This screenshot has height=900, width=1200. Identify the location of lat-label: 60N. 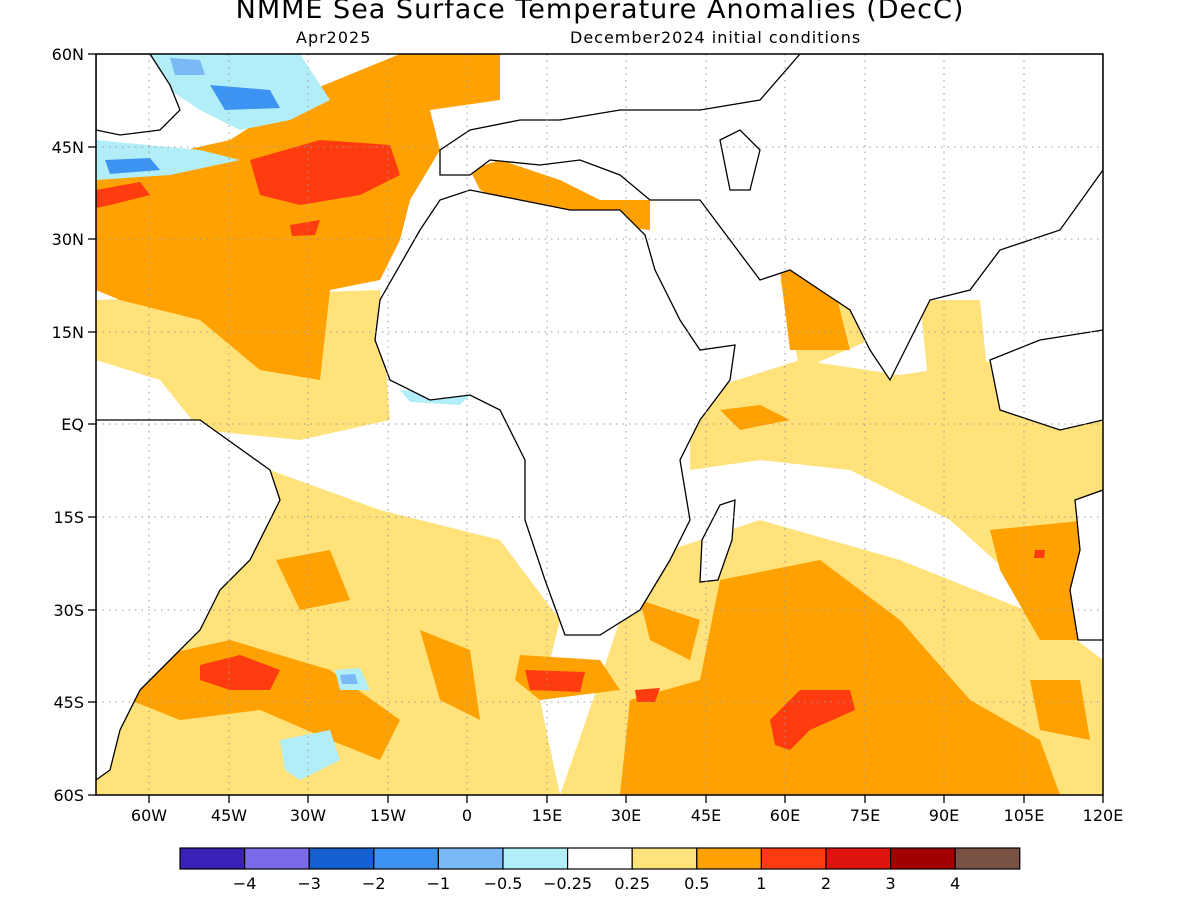
(68, 54).